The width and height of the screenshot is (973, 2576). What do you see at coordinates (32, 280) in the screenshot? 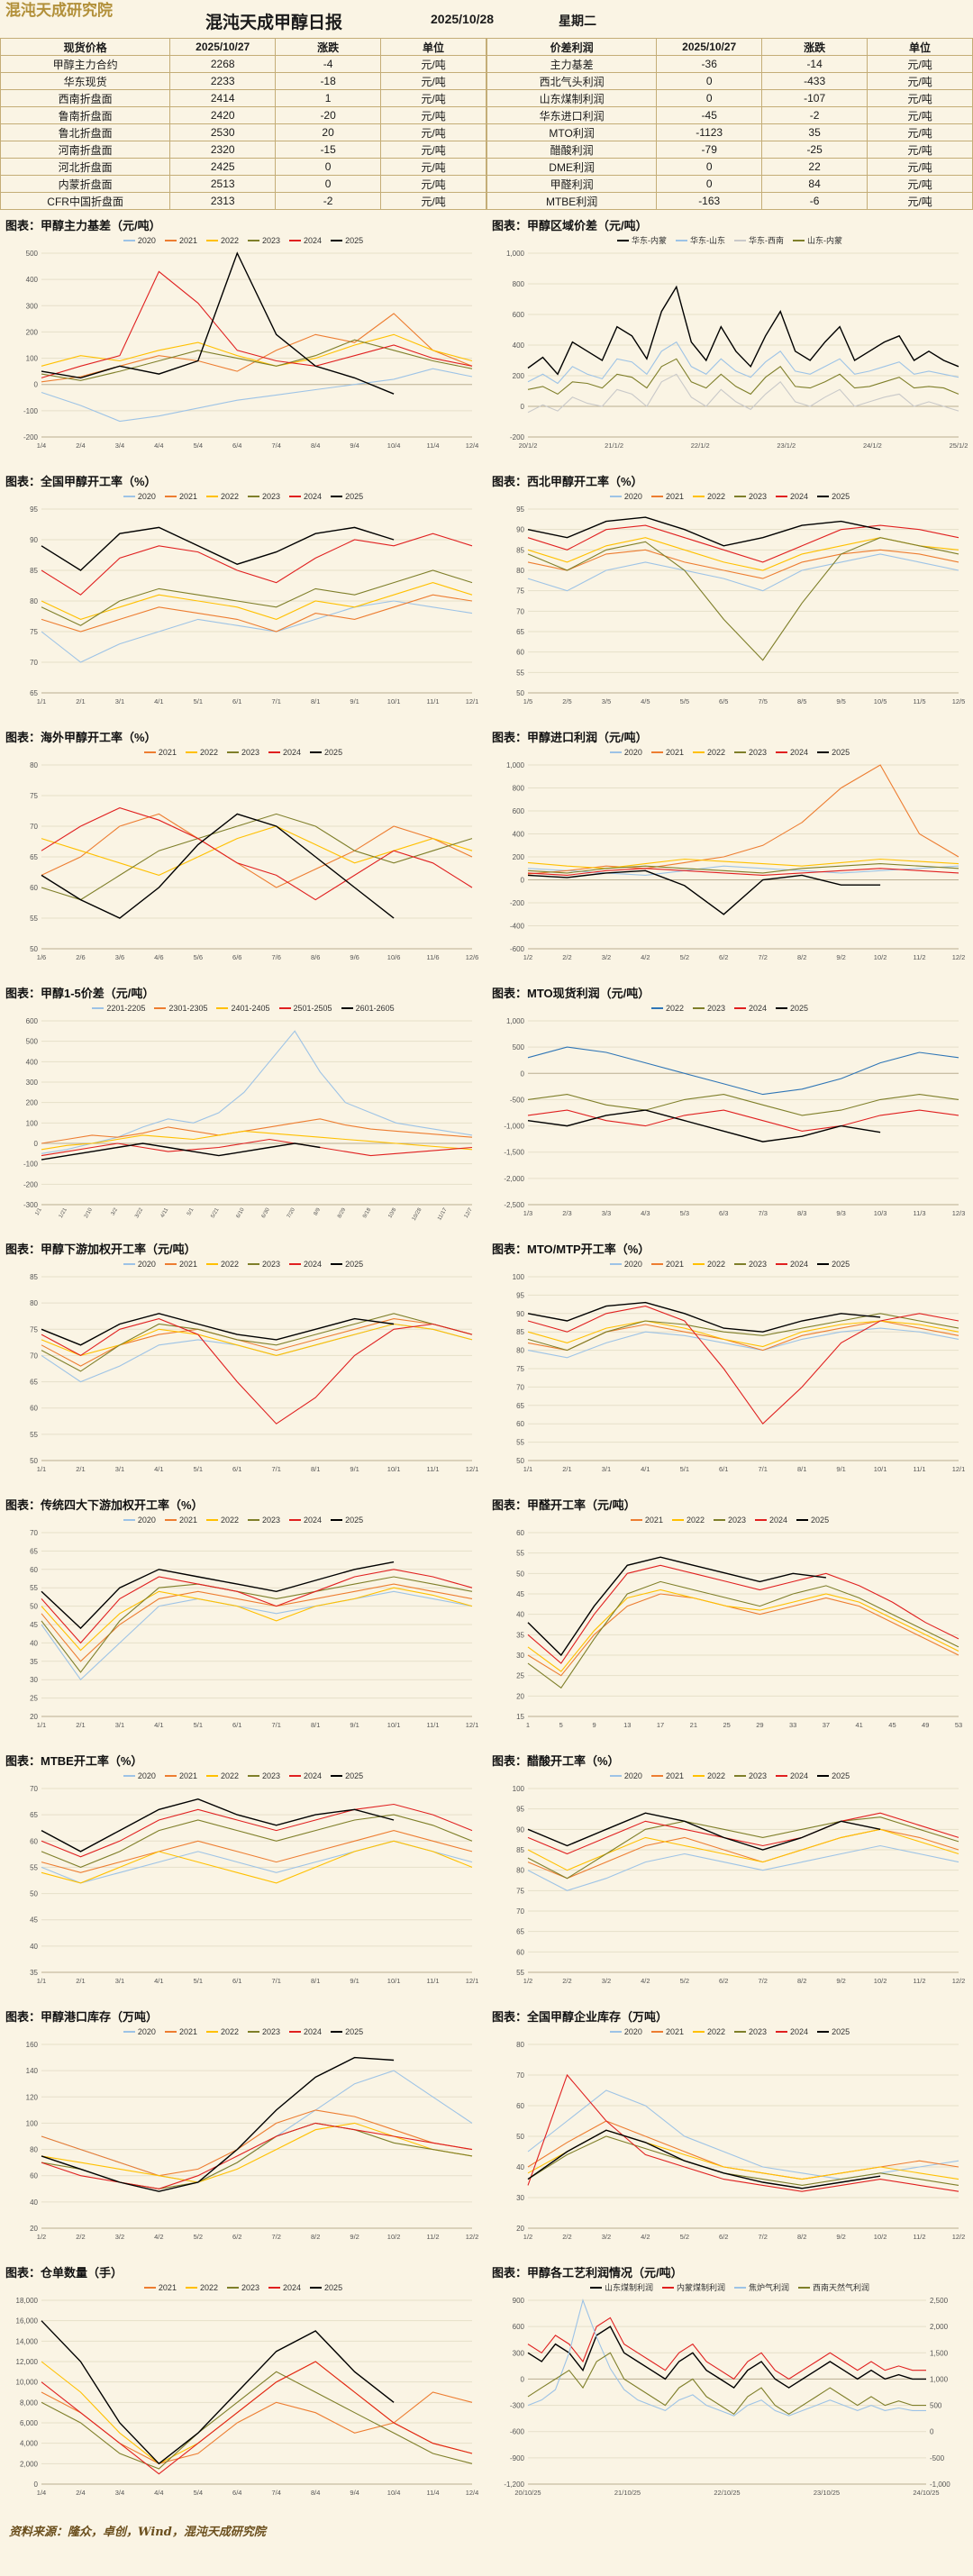
I see `svg-text: 400` at bounding box center [32, 280].